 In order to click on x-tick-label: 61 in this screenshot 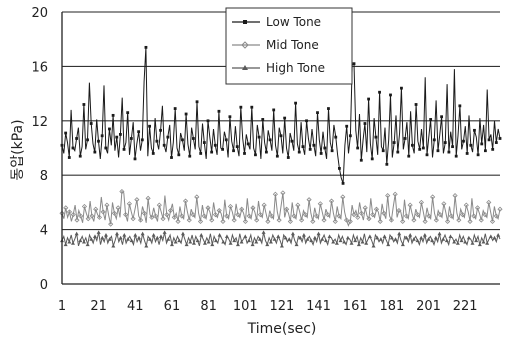, I will do `click(172, 306)`.